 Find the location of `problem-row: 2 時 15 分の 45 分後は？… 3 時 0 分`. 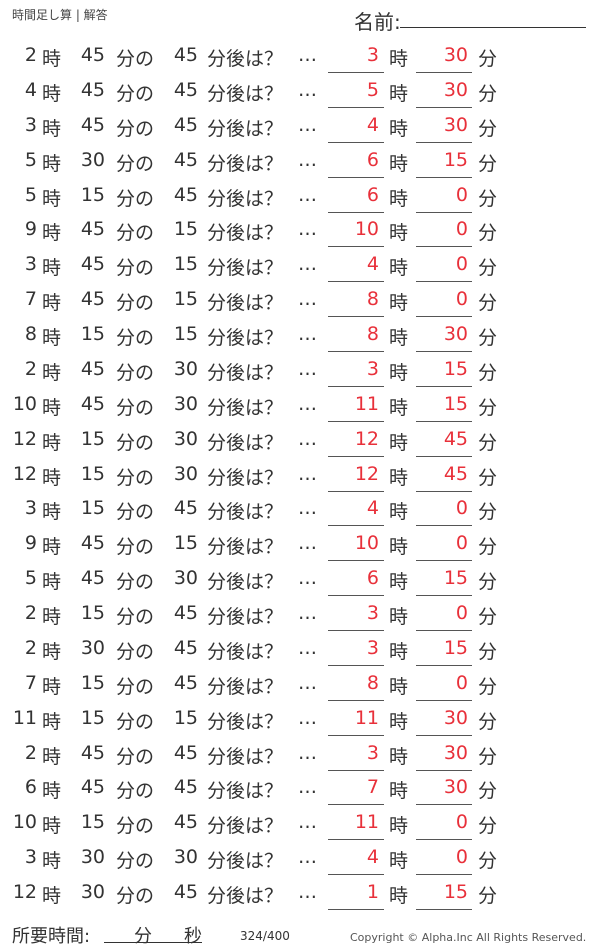

problem-row: 2 時 15 分の 45 分後は？… 3 時 0 分 is located at coordinates (300, 614).